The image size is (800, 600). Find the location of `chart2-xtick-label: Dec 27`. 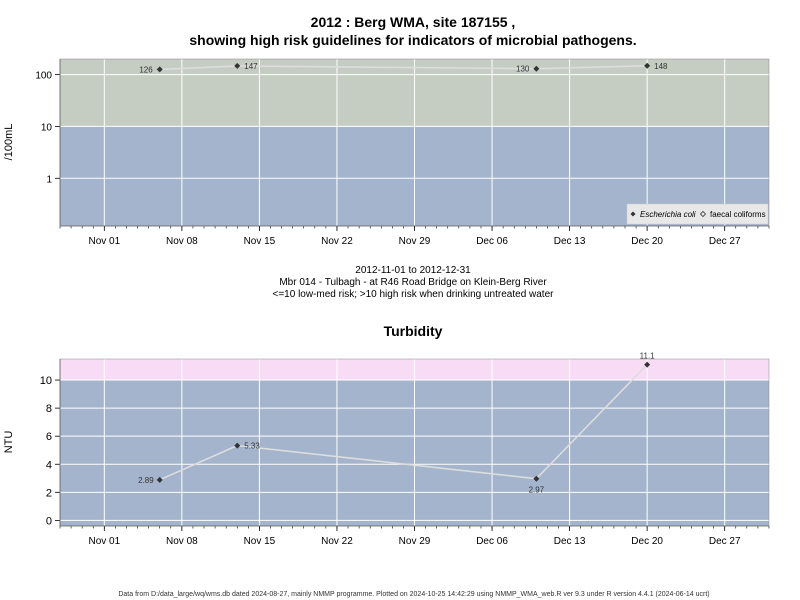

chart2-xtick-label: Dec 27 is located at coordinates (725, 541).